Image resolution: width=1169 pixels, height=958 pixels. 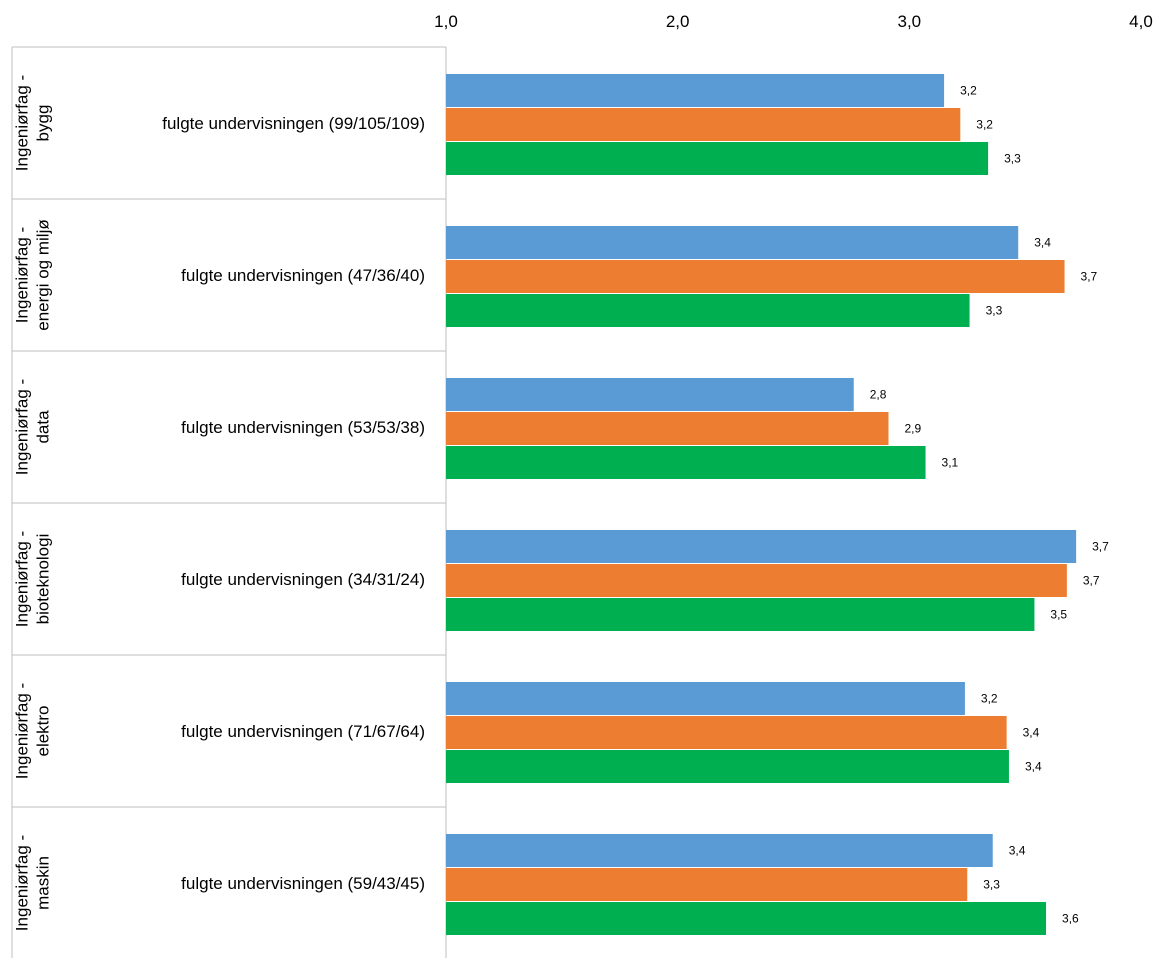 What do you see at coordinates (33, 123) in the screenshot?
I see `group-label: Ingeniørfag - bygg` at bounding box center [33, 123].